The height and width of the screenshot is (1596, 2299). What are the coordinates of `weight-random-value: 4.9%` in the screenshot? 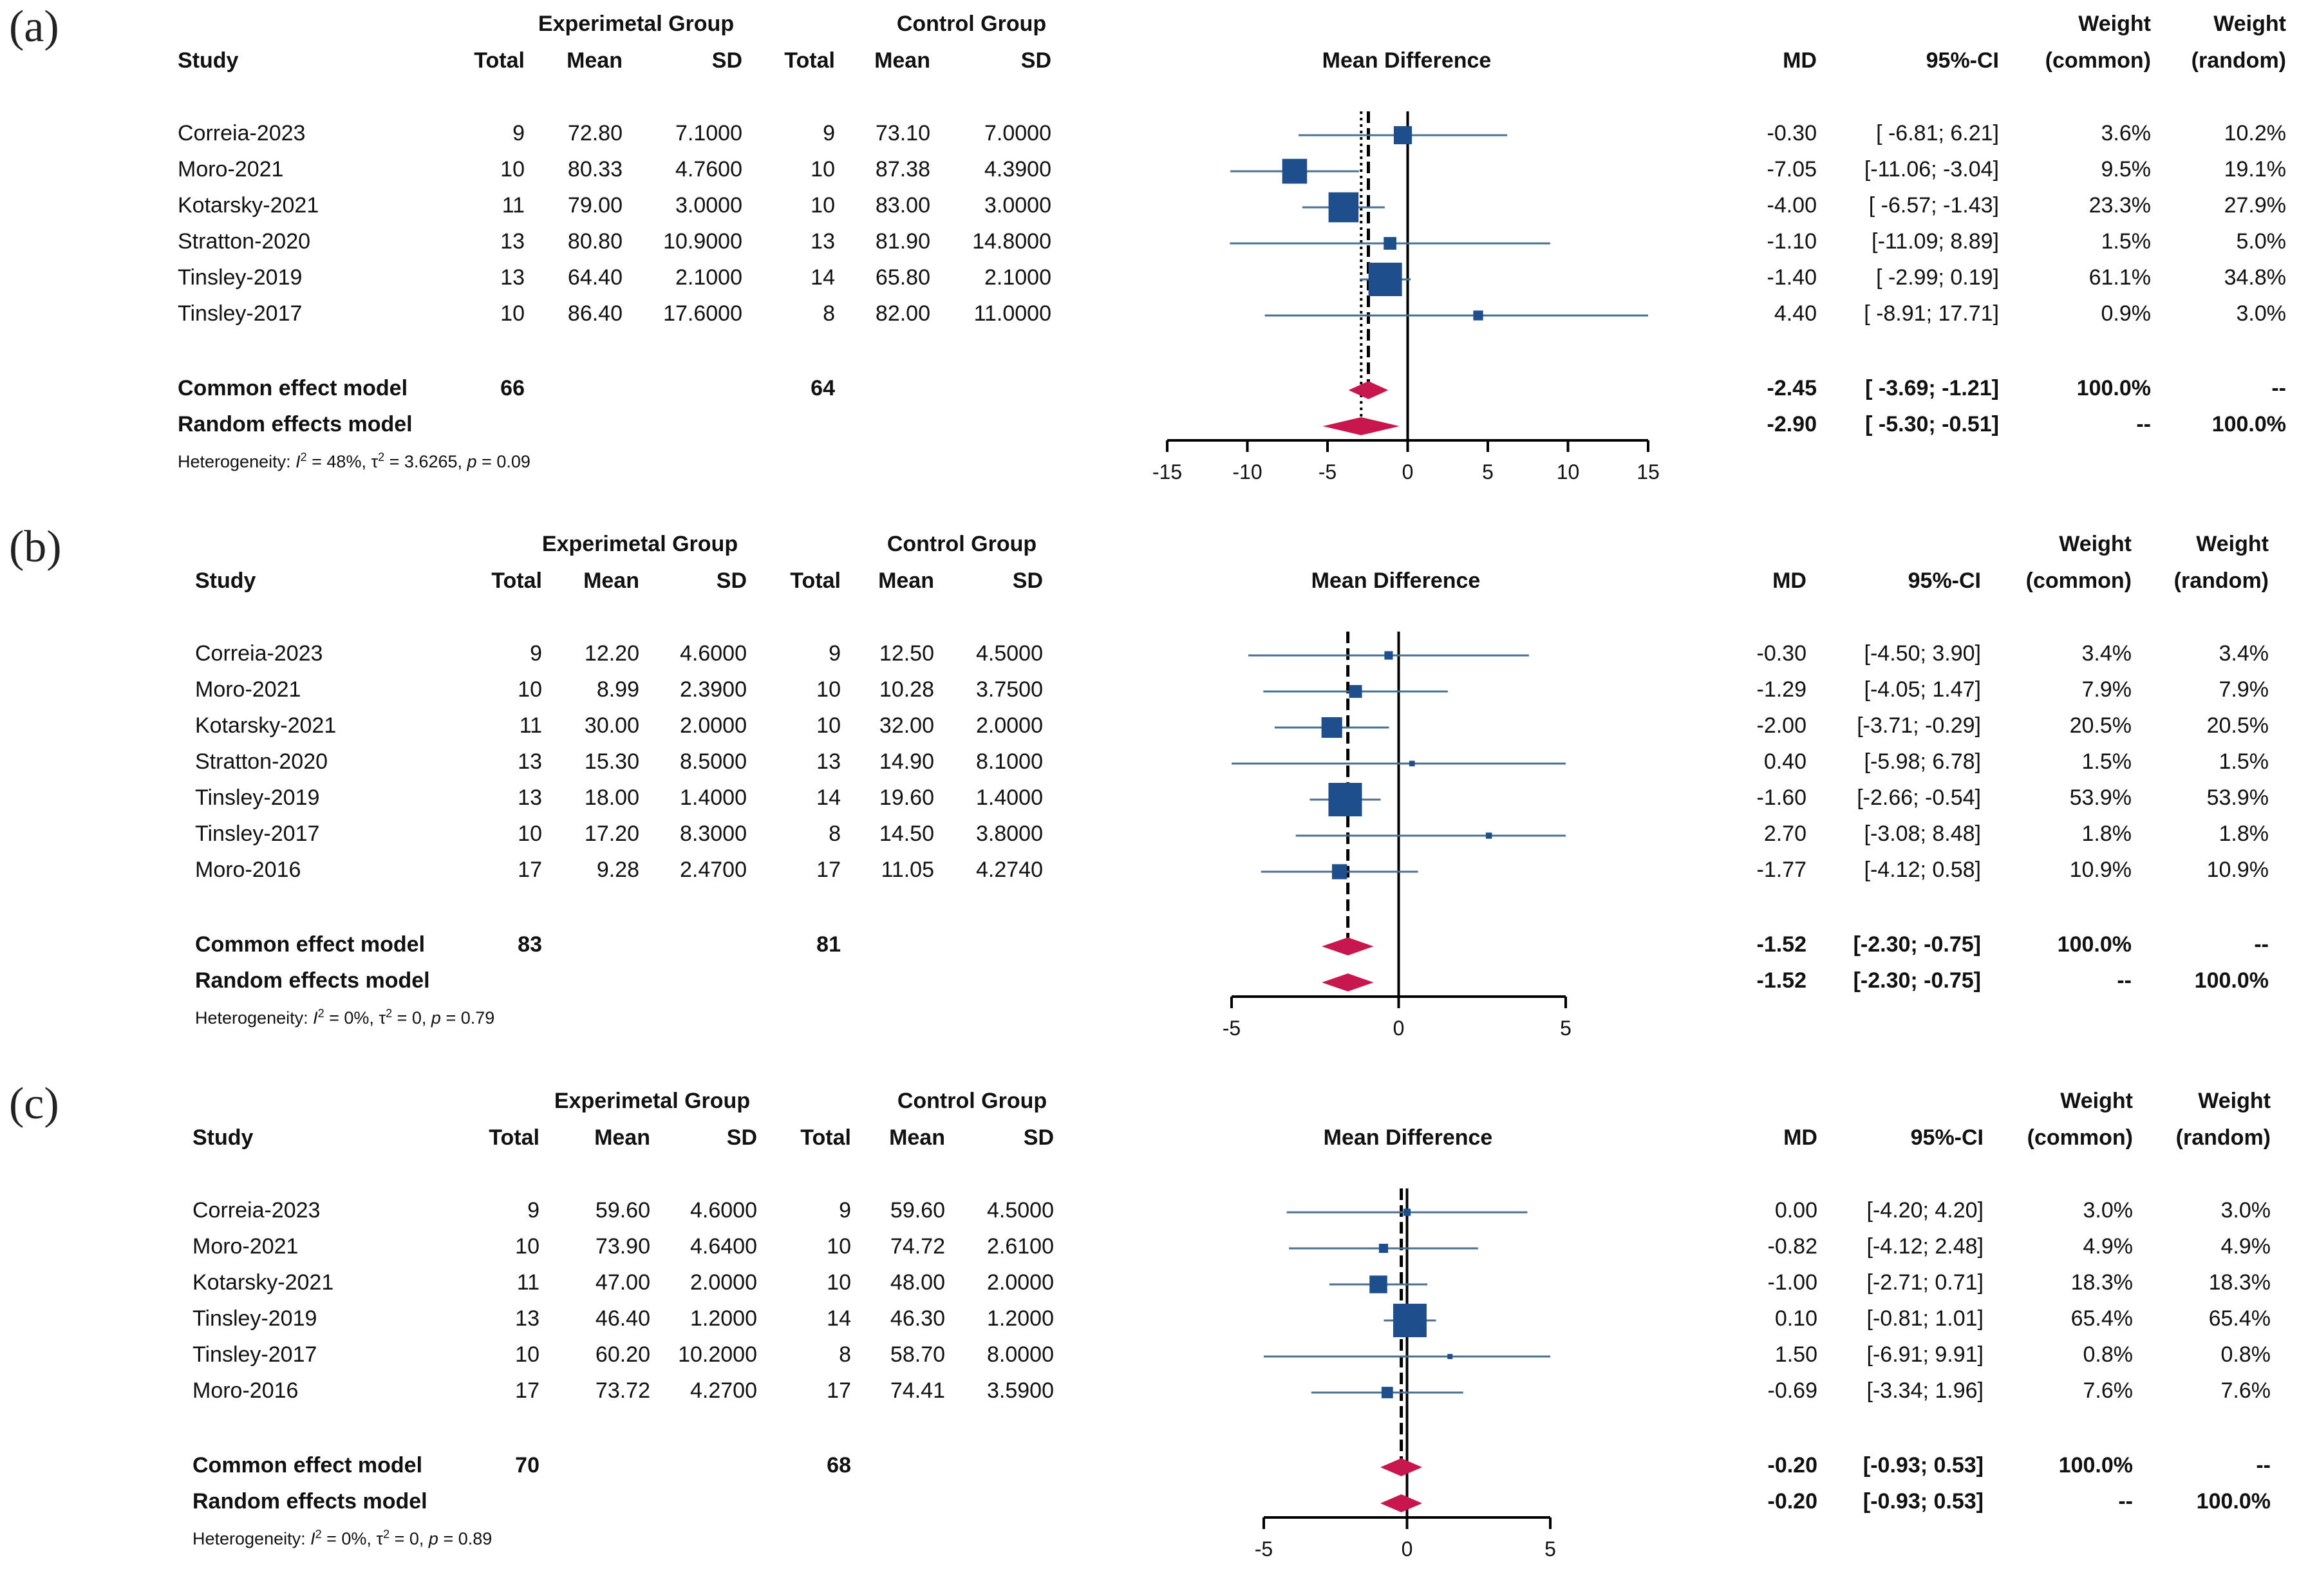 It's located at (2245, 1246).